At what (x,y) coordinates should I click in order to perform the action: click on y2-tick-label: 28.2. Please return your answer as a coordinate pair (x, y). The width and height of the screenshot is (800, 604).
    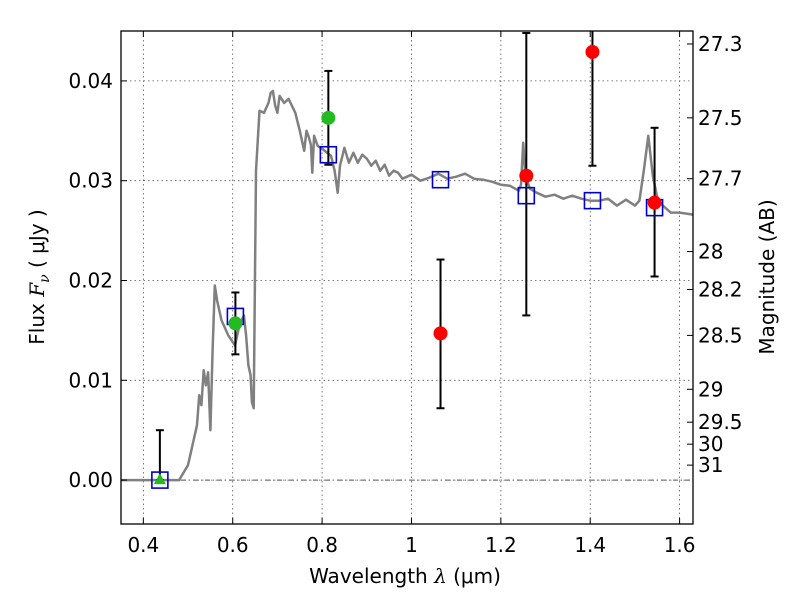
    Looking at the image, I should click on (720, 289).